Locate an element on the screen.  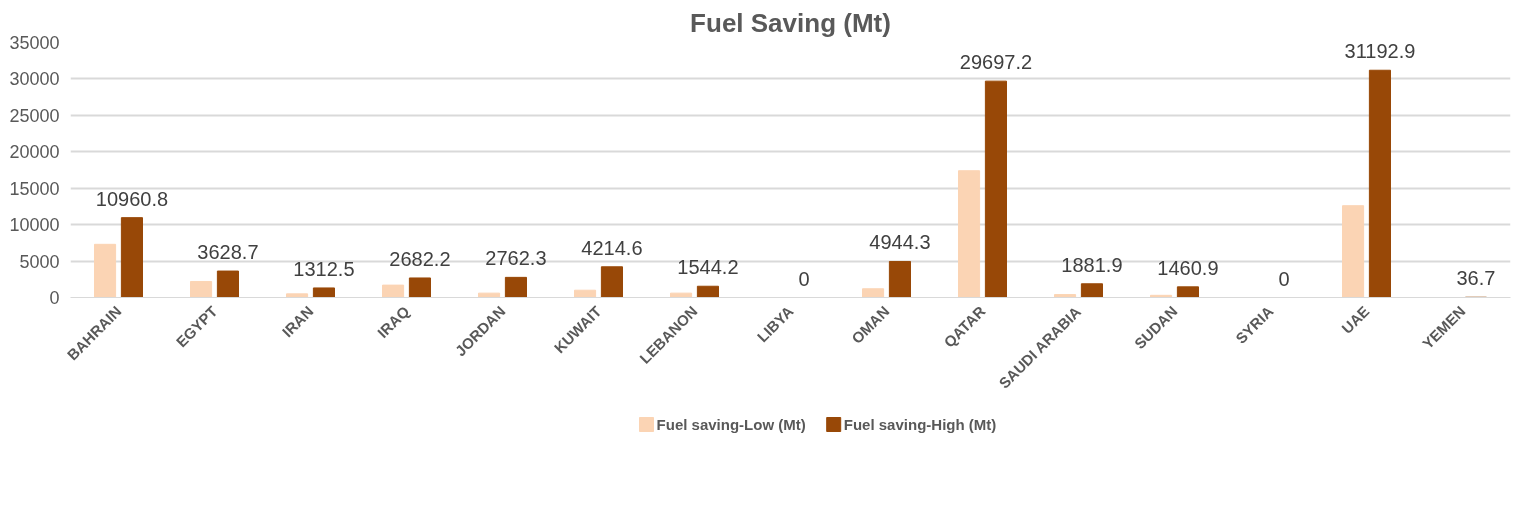
data-label: 2682.2 is located at coordinates (420, 258).